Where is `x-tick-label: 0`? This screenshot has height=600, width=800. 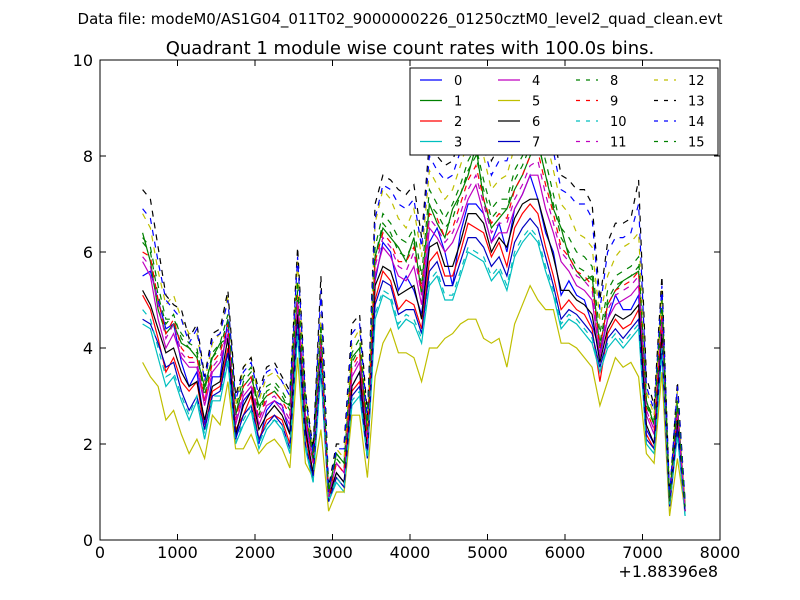 x-tick-label: 0 is located at coordinates (100, 552).